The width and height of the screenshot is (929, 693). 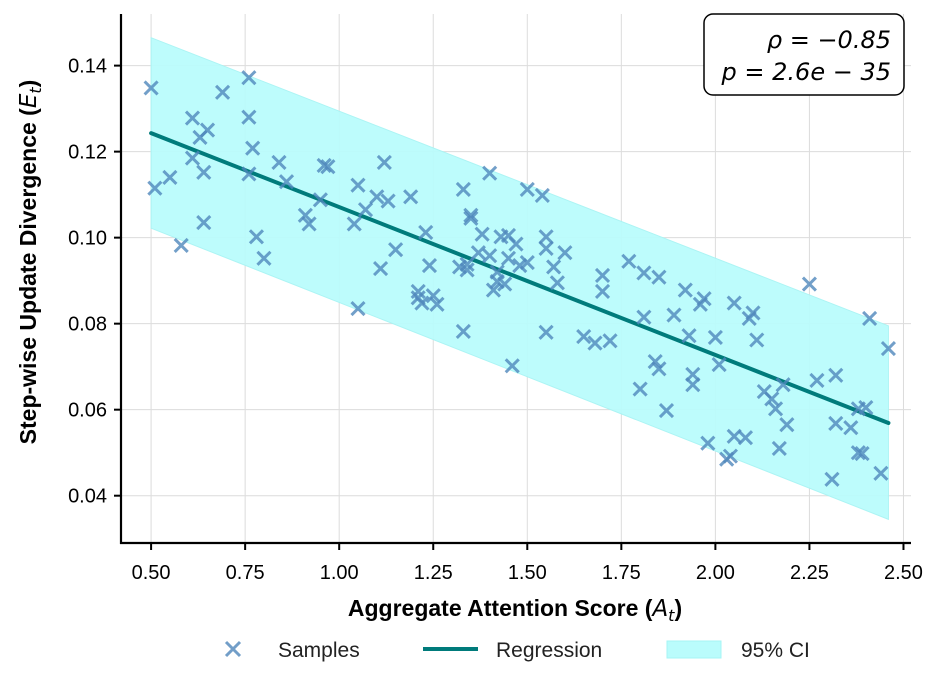 I want to click on legend: Samples Regression 95% CI, so click(x=517, y=650).